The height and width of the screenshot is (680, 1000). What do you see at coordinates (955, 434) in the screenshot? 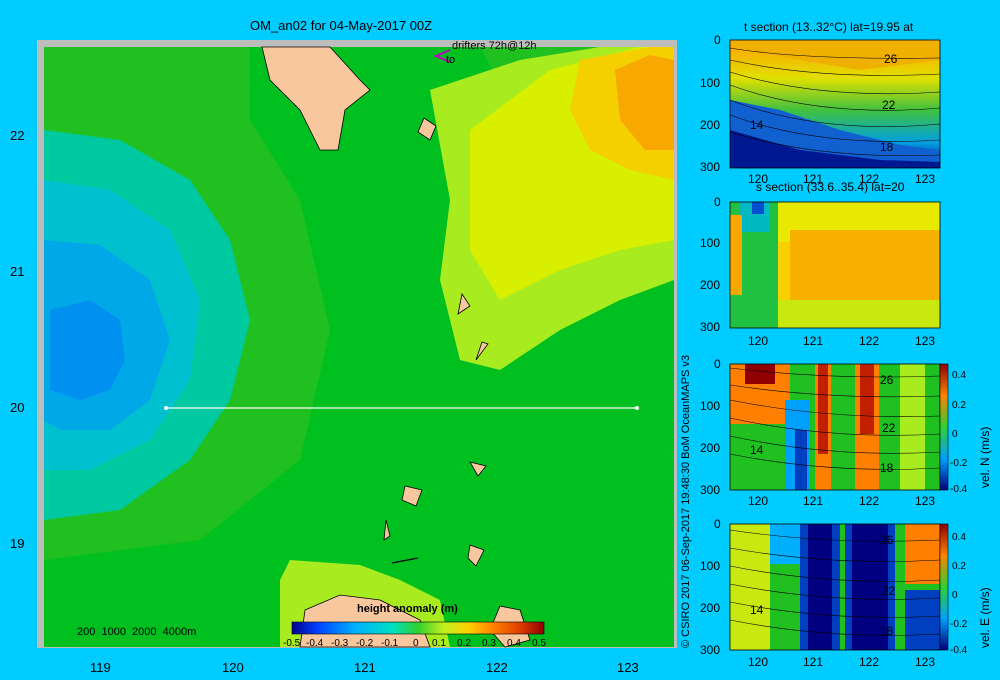
I see `vn-cb-tick: 0` at bounding box center [955, 434].